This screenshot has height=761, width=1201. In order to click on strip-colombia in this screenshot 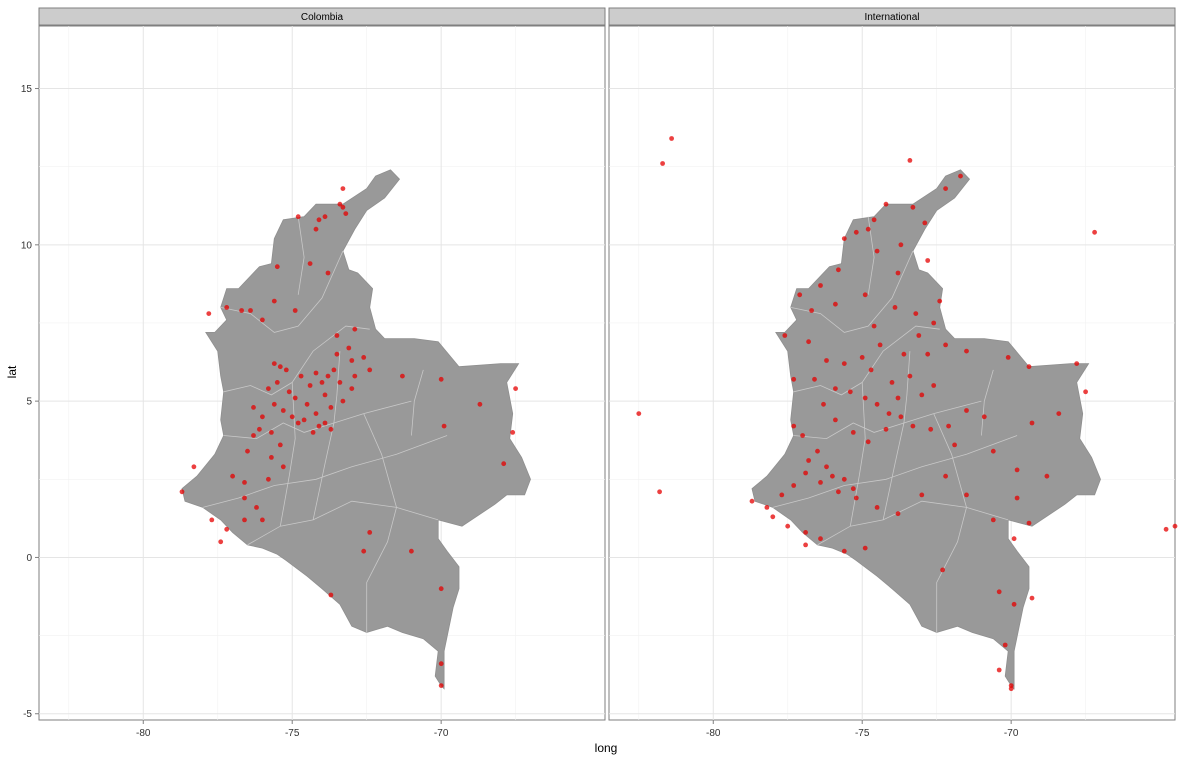, I will do `click(322, 16)`.